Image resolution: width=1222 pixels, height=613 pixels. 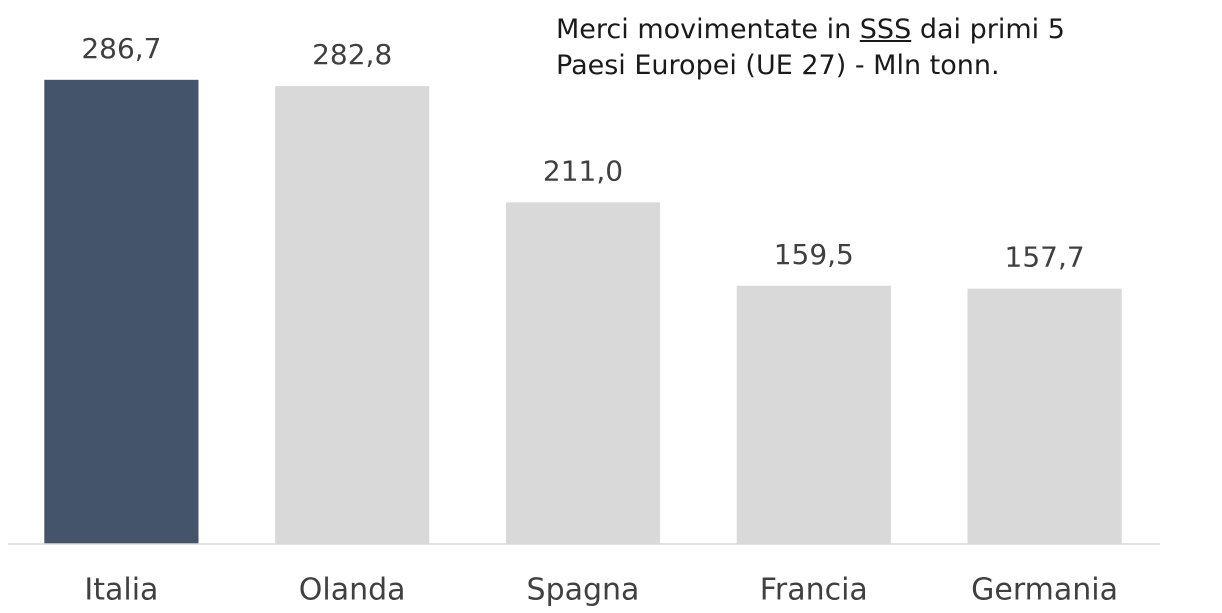 I want to click on x-tick-label: Italia, so click(x=121, y=590).